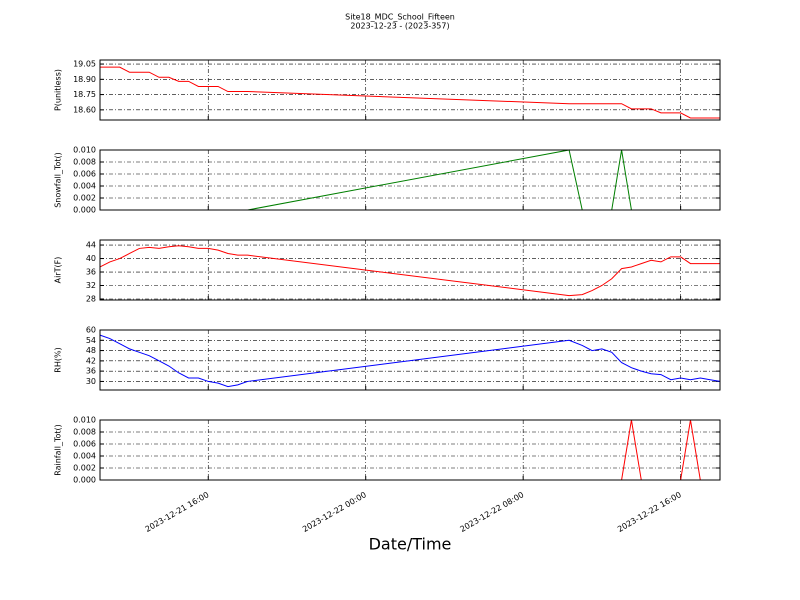 This screenshot has width=800, height=600. I want to click on y-axis-label: Snowfall_Tot(), so click(58, 180).